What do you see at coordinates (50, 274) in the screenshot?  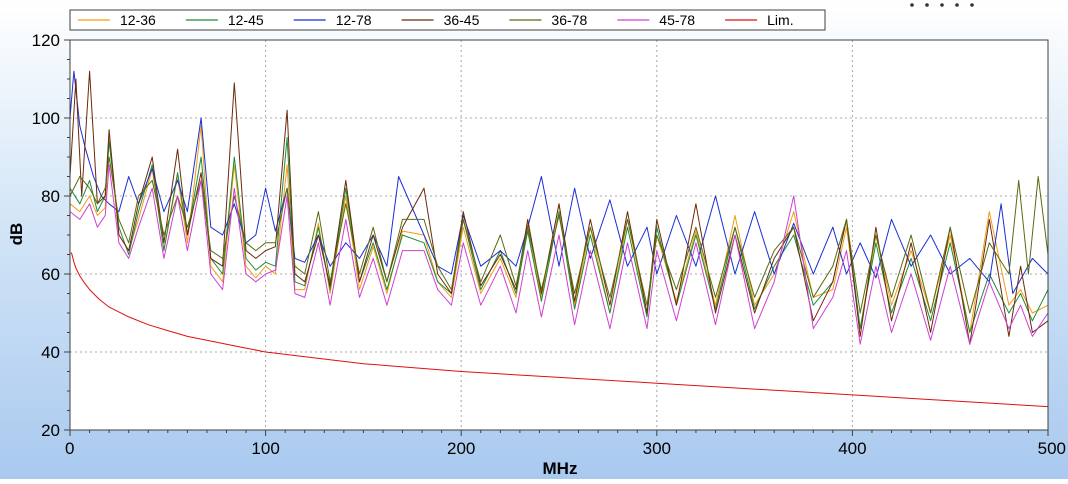 I see `y-tick-label: 60` at bounding box center [50, 274].